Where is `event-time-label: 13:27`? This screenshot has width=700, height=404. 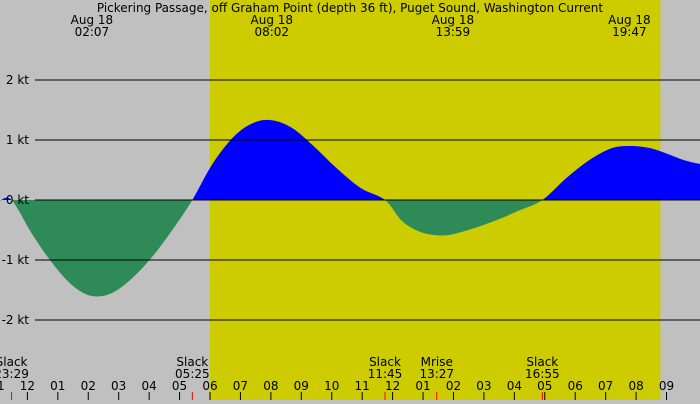
event-time-label: 13:27 is located at coordinates (436, 374).